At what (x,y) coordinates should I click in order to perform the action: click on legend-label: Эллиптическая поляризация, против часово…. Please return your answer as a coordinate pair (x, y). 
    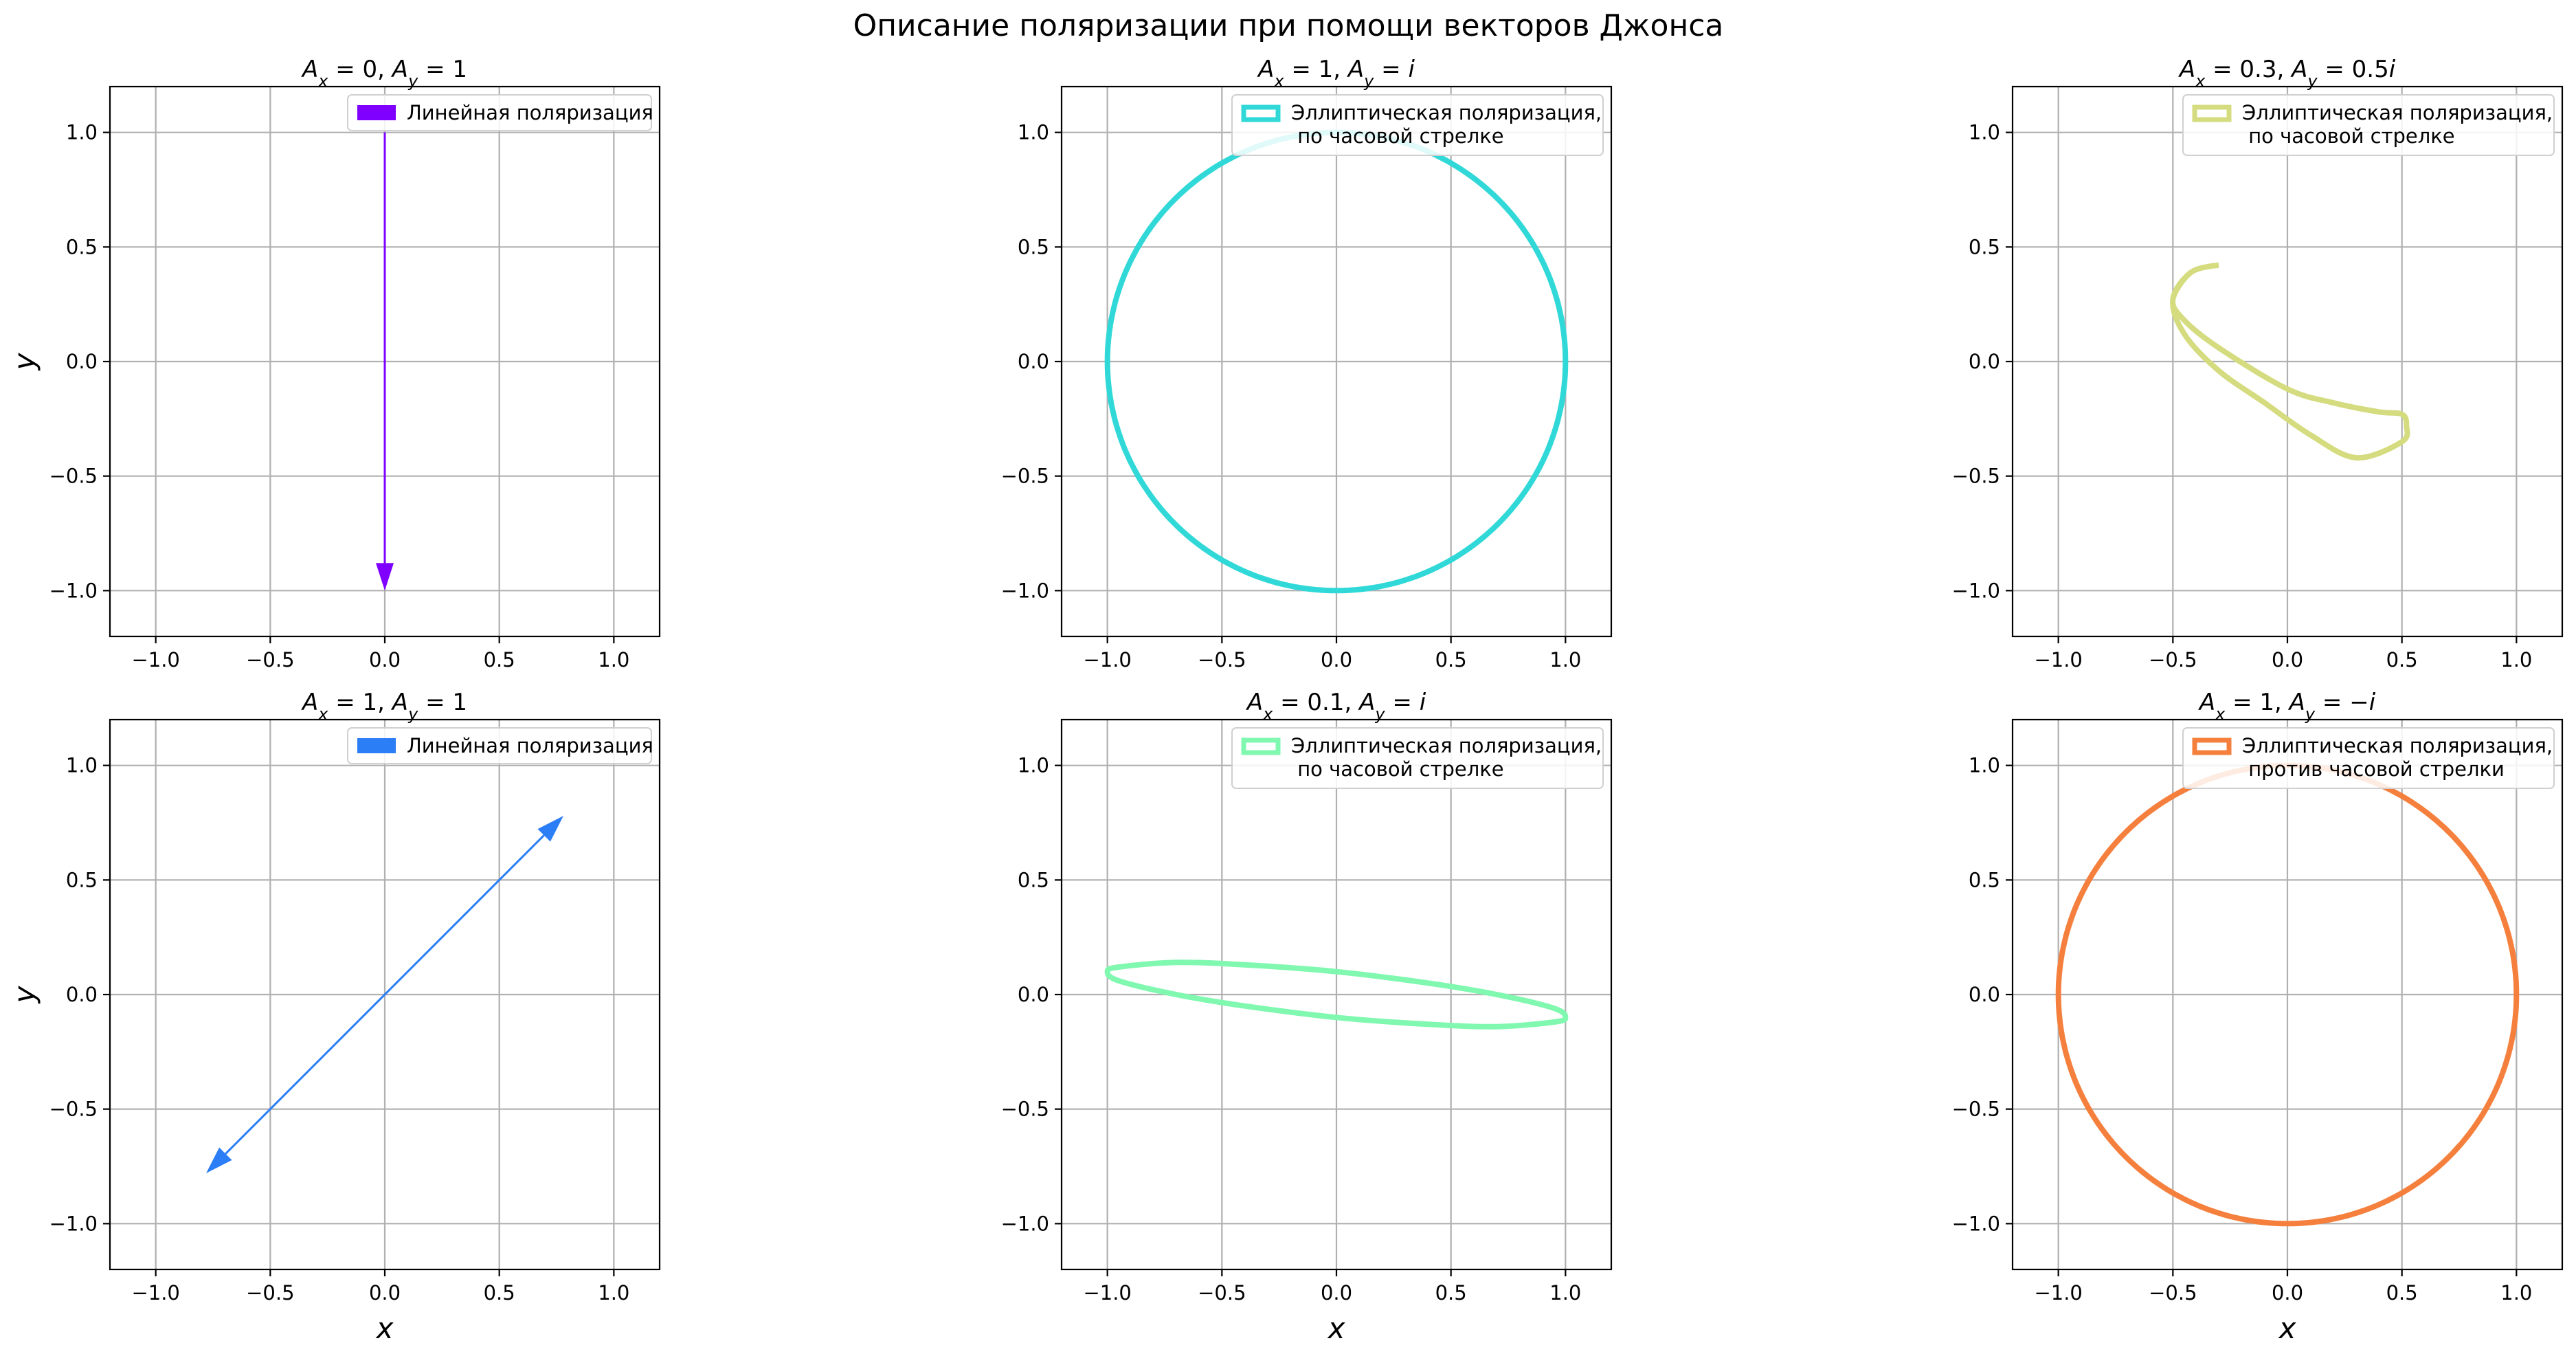
    Looking at the image, I should click on (2397, 757).